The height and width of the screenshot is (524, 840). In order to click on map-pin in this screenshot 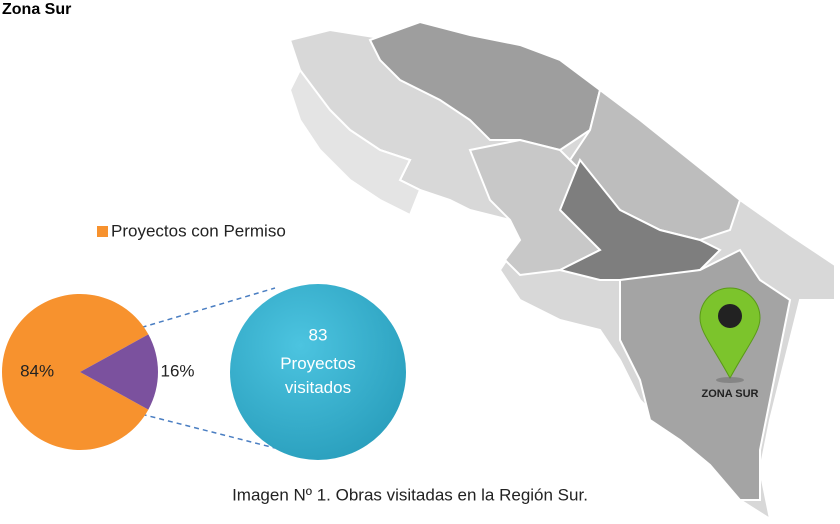, I will do `click(730, 335)`.